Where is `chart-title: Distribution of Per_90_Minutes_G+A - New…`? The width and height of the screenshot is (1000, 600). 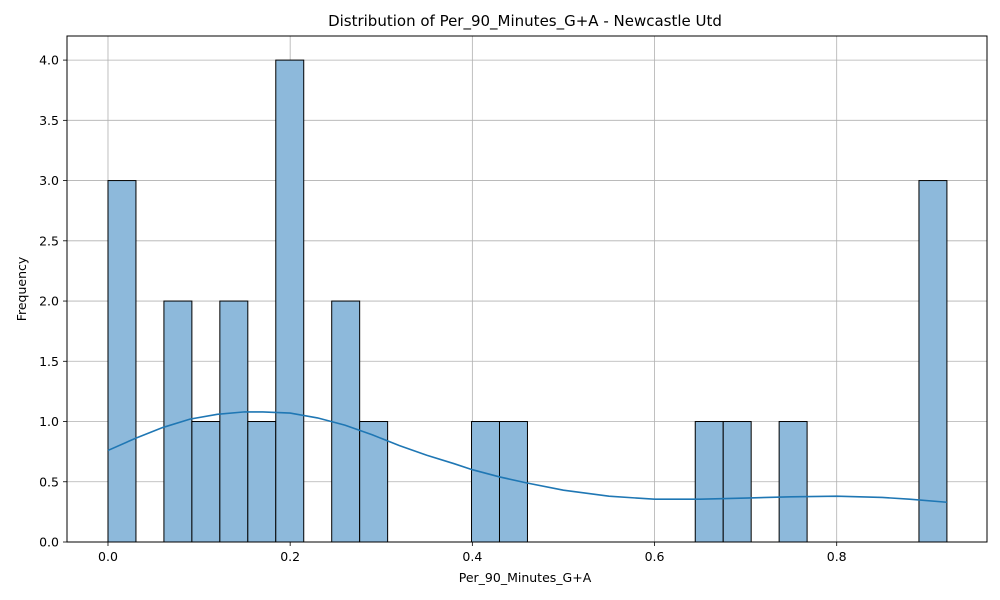 chart-title: Distribution of Per_90_Minutes_G+A - New… is located at coordinates (525, 21).